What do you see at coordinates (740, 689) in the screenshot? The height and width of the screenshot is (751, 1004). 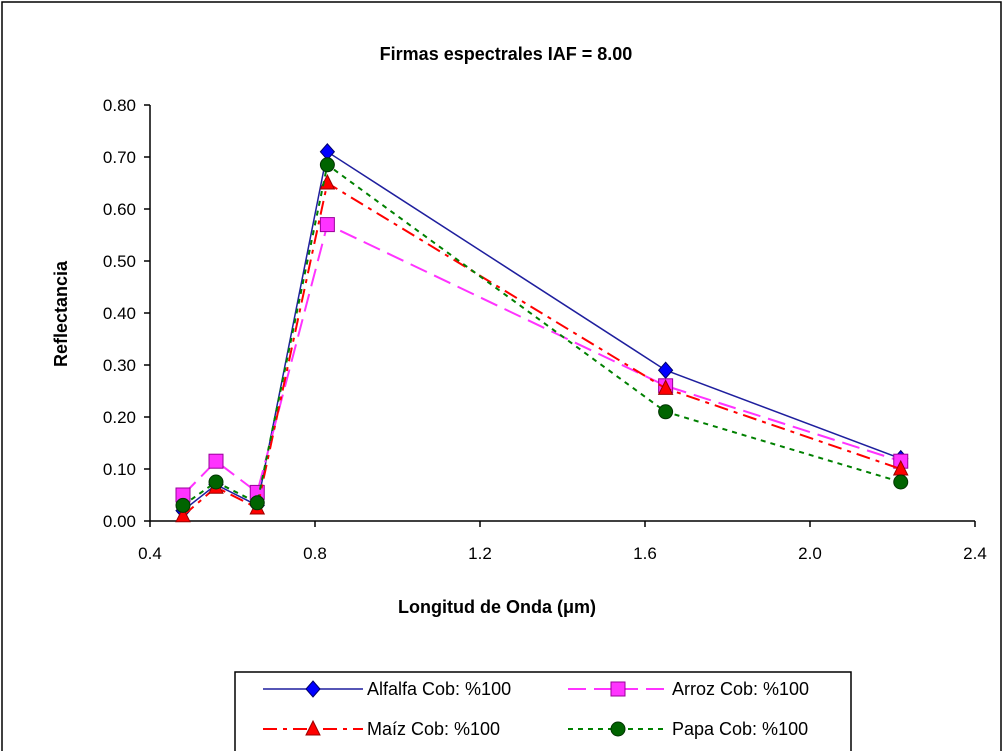 I see `legend-label: Arroz Cob: %100` at bounding box center [740, 689].